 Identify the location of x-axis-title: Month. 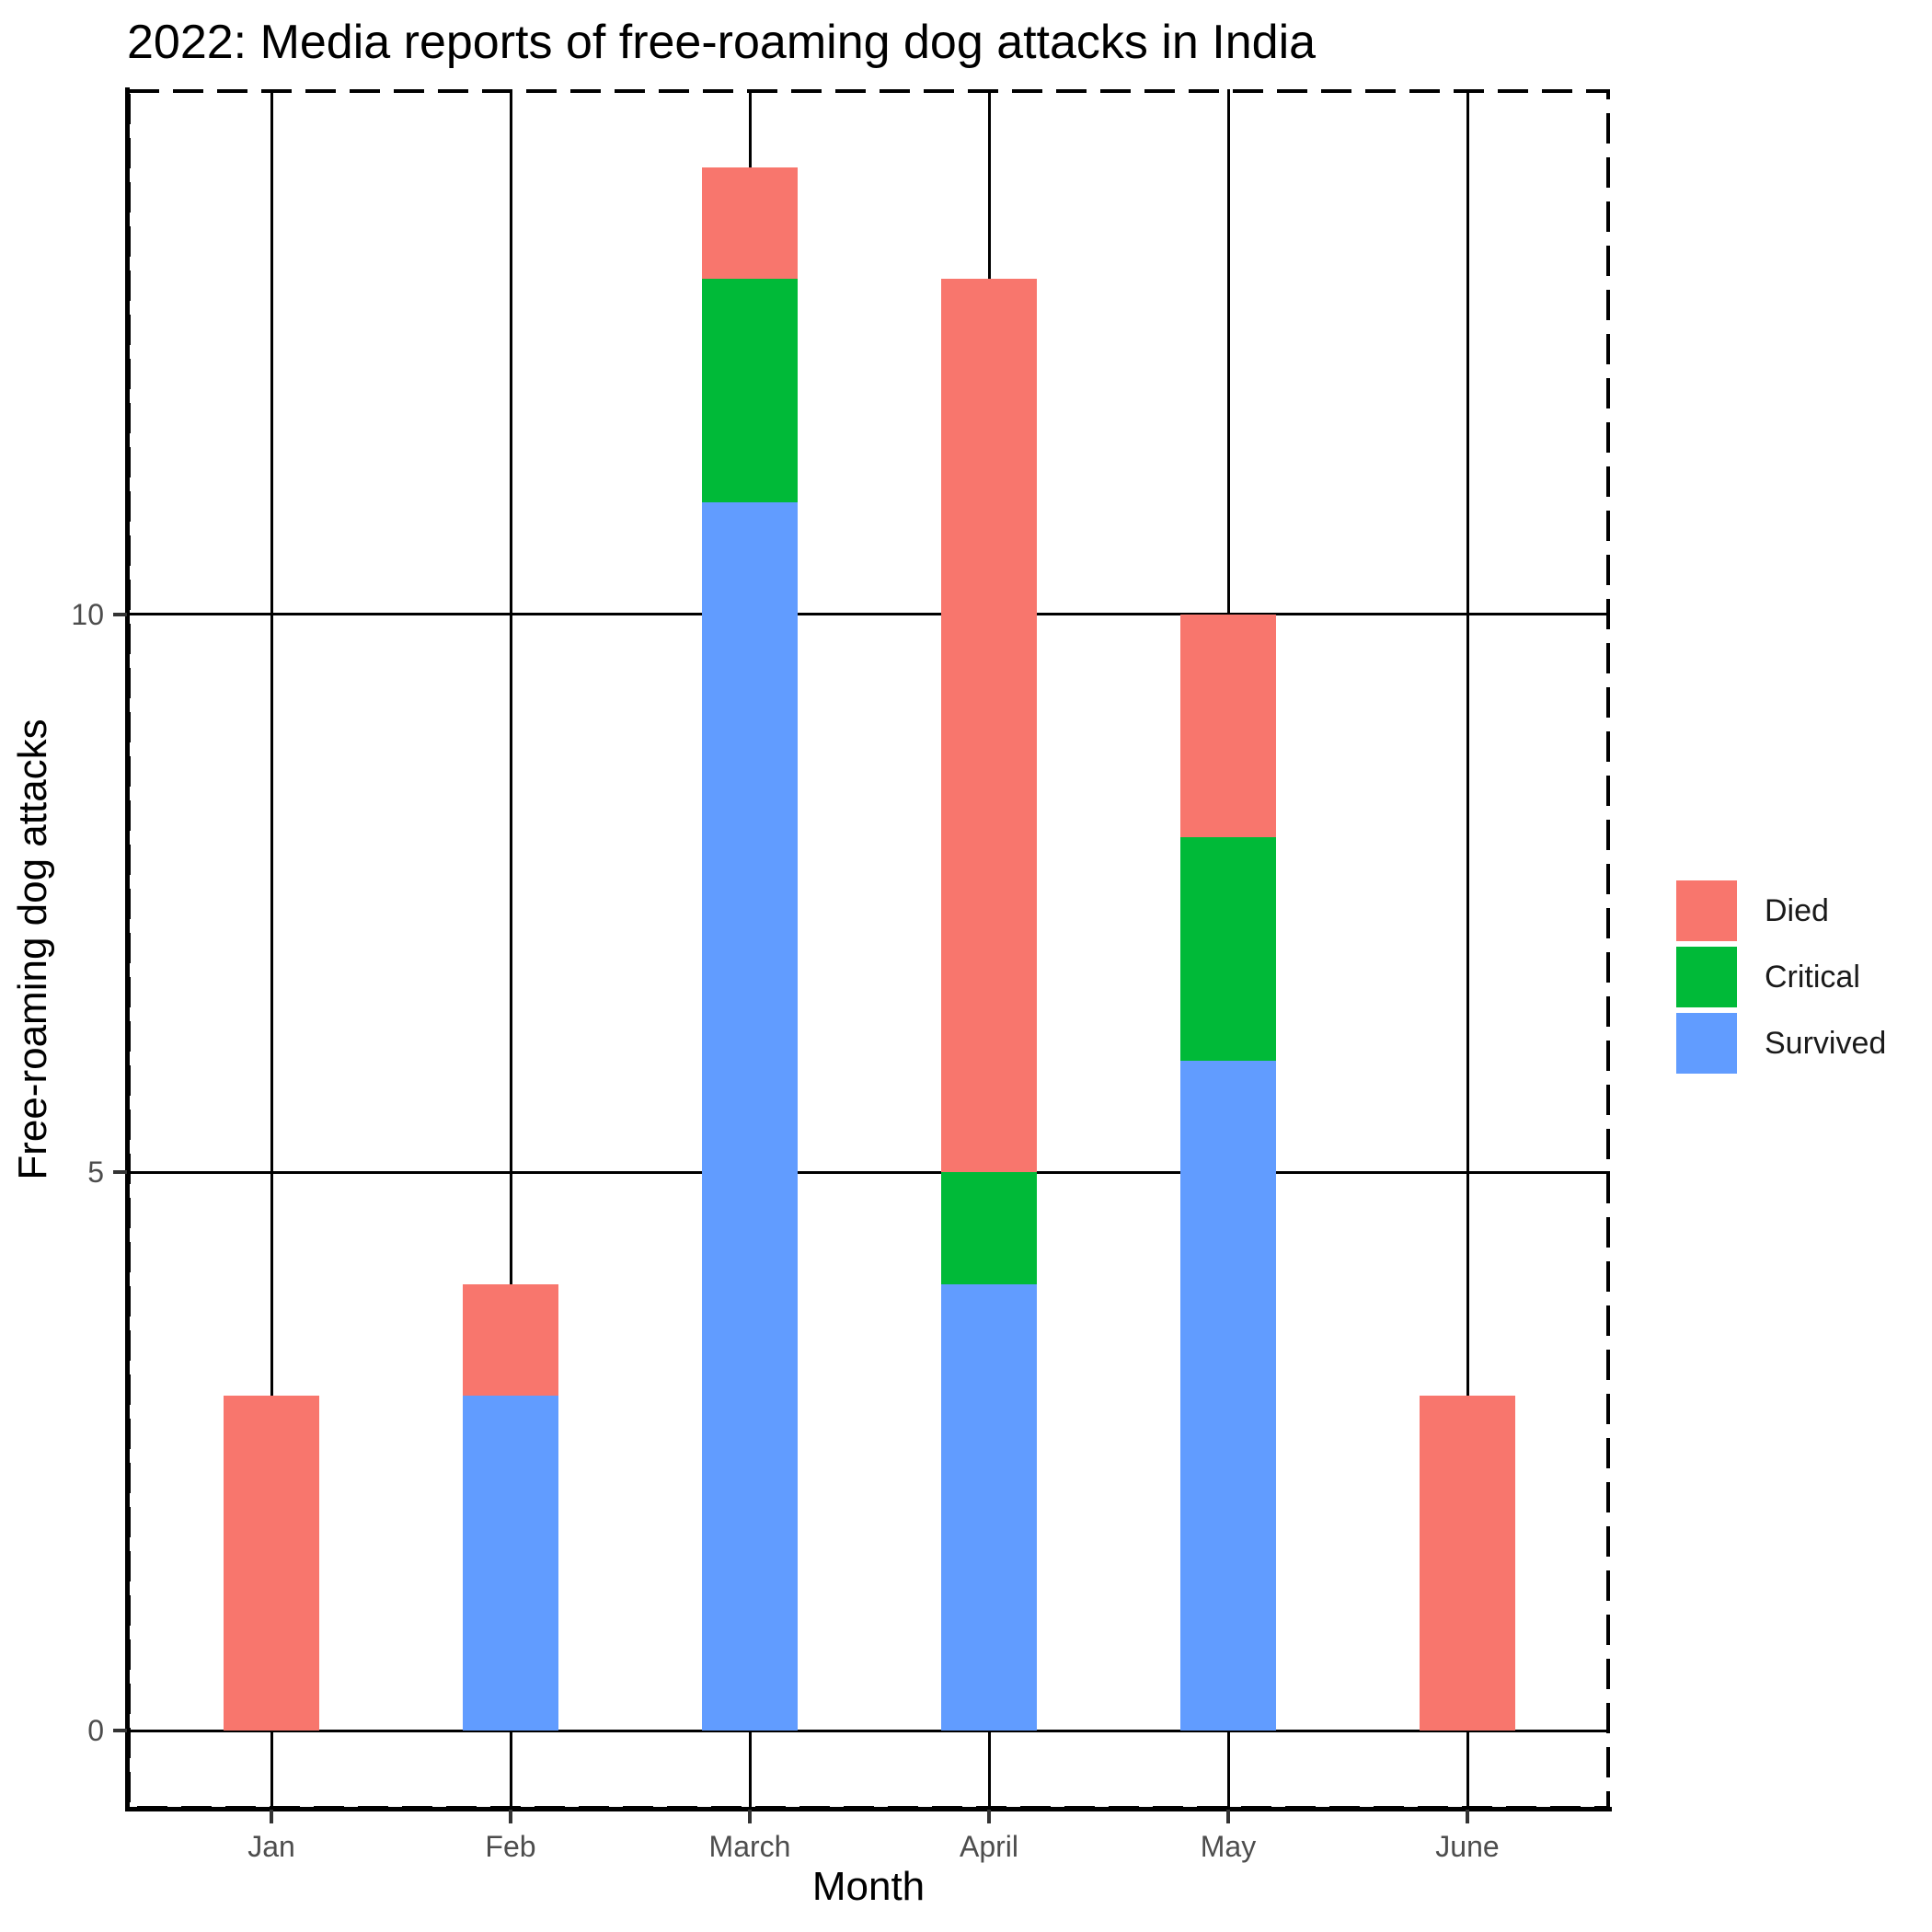
(868, 1886).